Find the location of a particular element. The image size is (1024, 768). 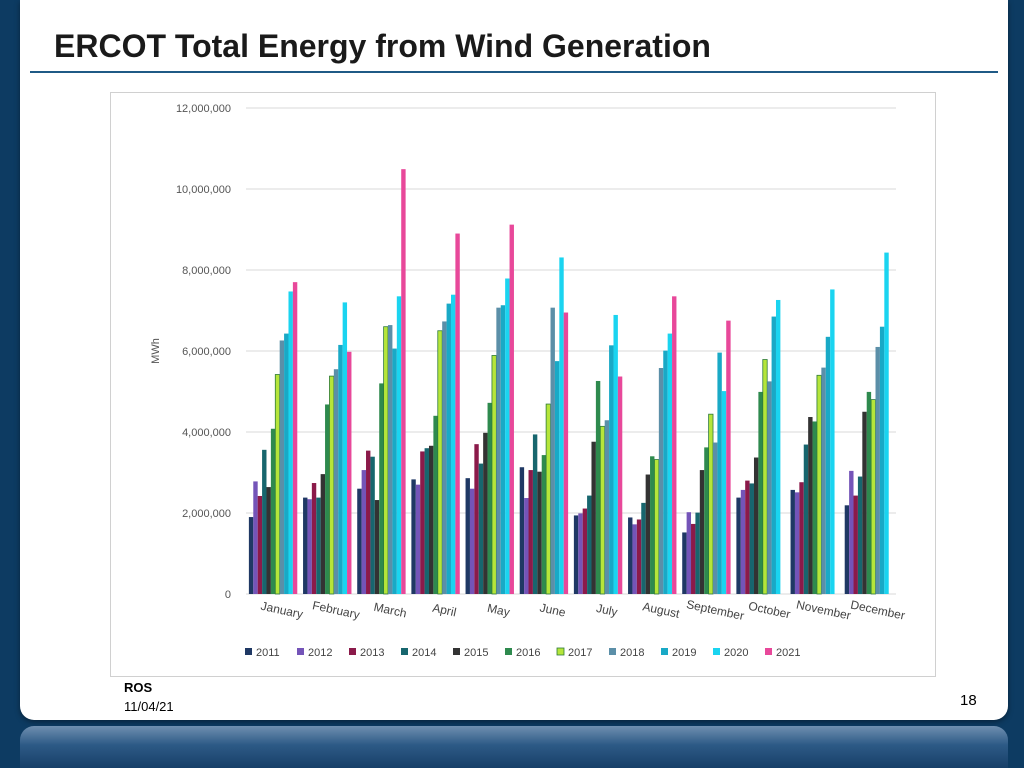

x-tick-label: March is located at coordinates (390, 610).